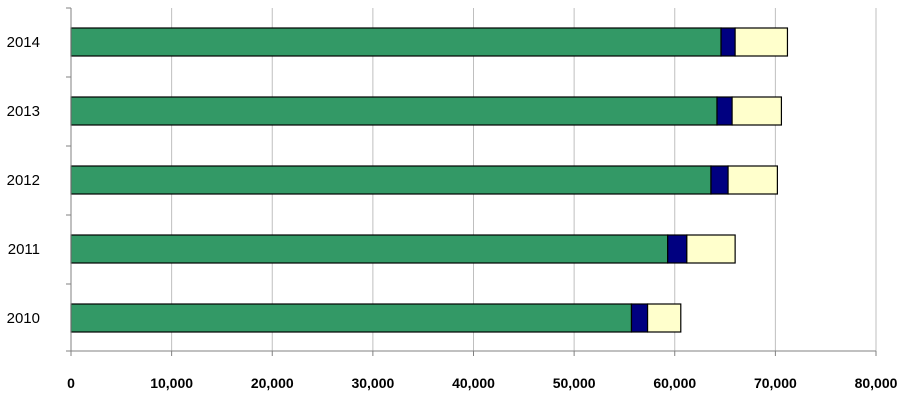  I want to click on y-tick-label-2014: 2014, so click(23, 42).